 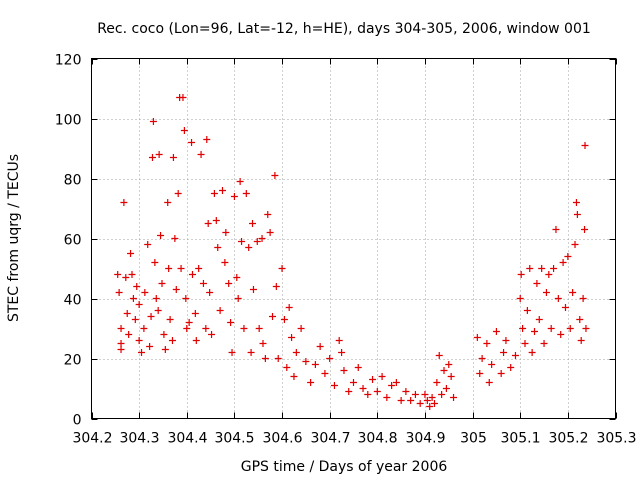 I want to click on x-tick-label: 305.1, so click(x=520, y=439).